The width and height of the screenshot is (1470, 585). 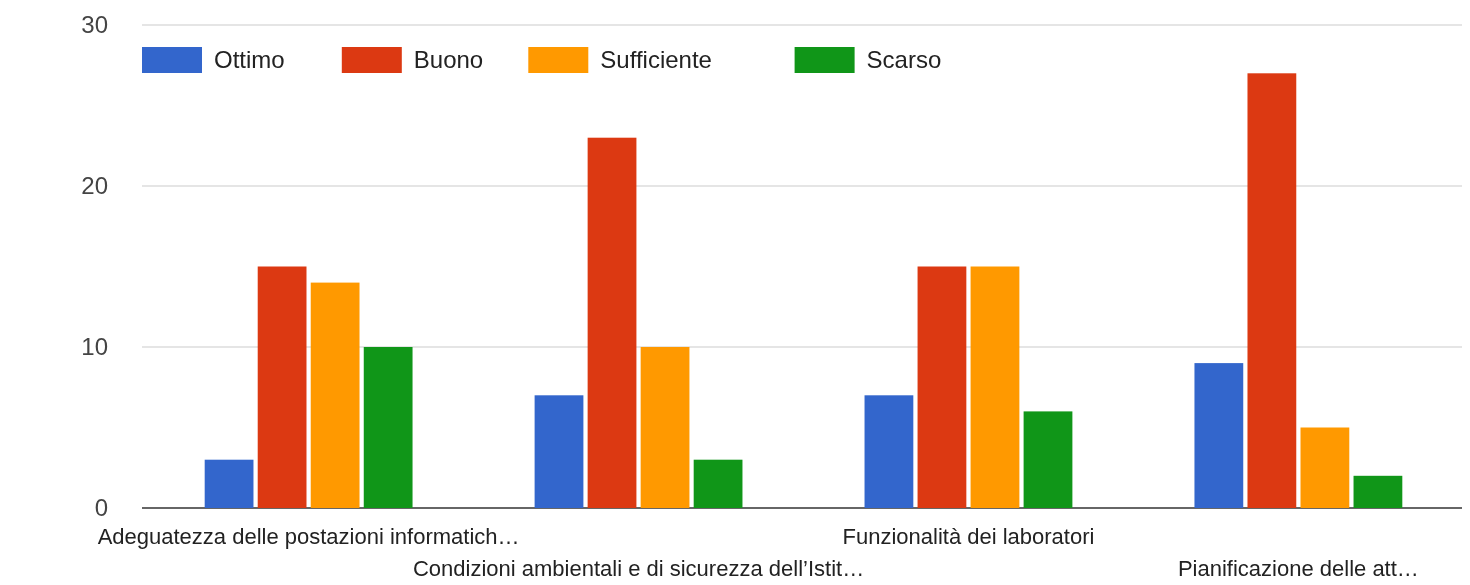 What do you see at coordinates (94, 347) in the screenshot?
I see `y-tick-label: 10` at bounding box center [94, 347].